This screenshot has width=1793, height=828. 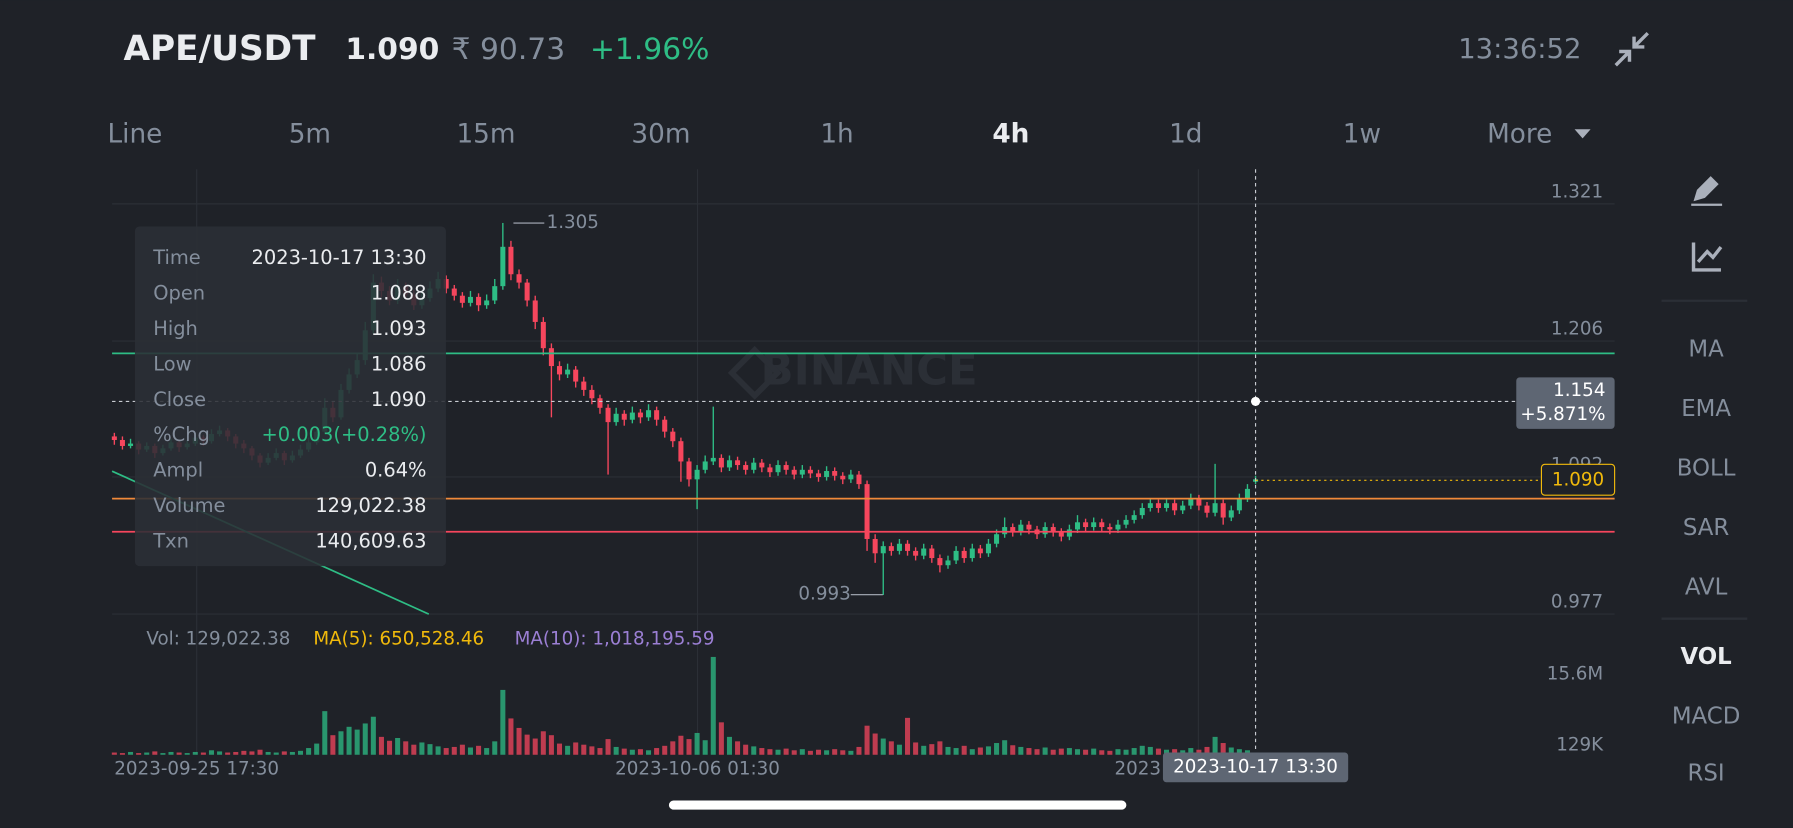 I want to click on timeframe-tab: 15m, so click(x=485, y=134).